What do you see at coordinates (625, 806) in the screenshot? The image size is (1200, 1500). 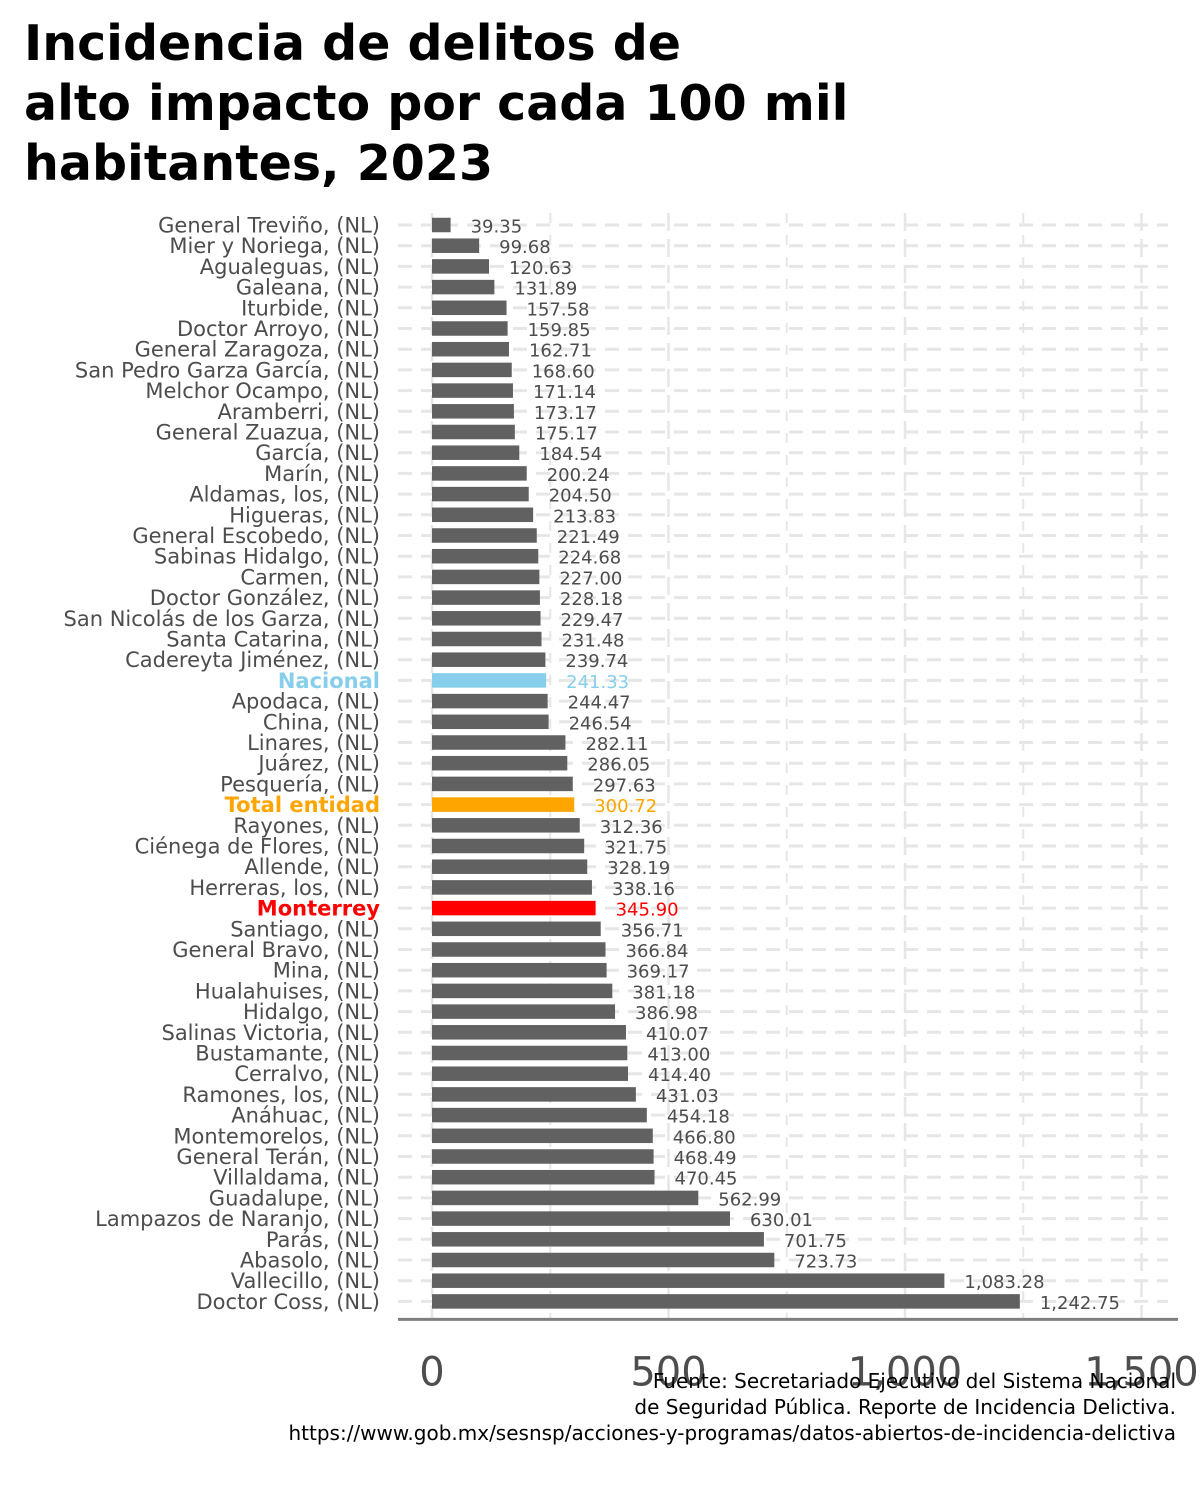 I see `value-label: 300.72` at bounding box center [625, 806].